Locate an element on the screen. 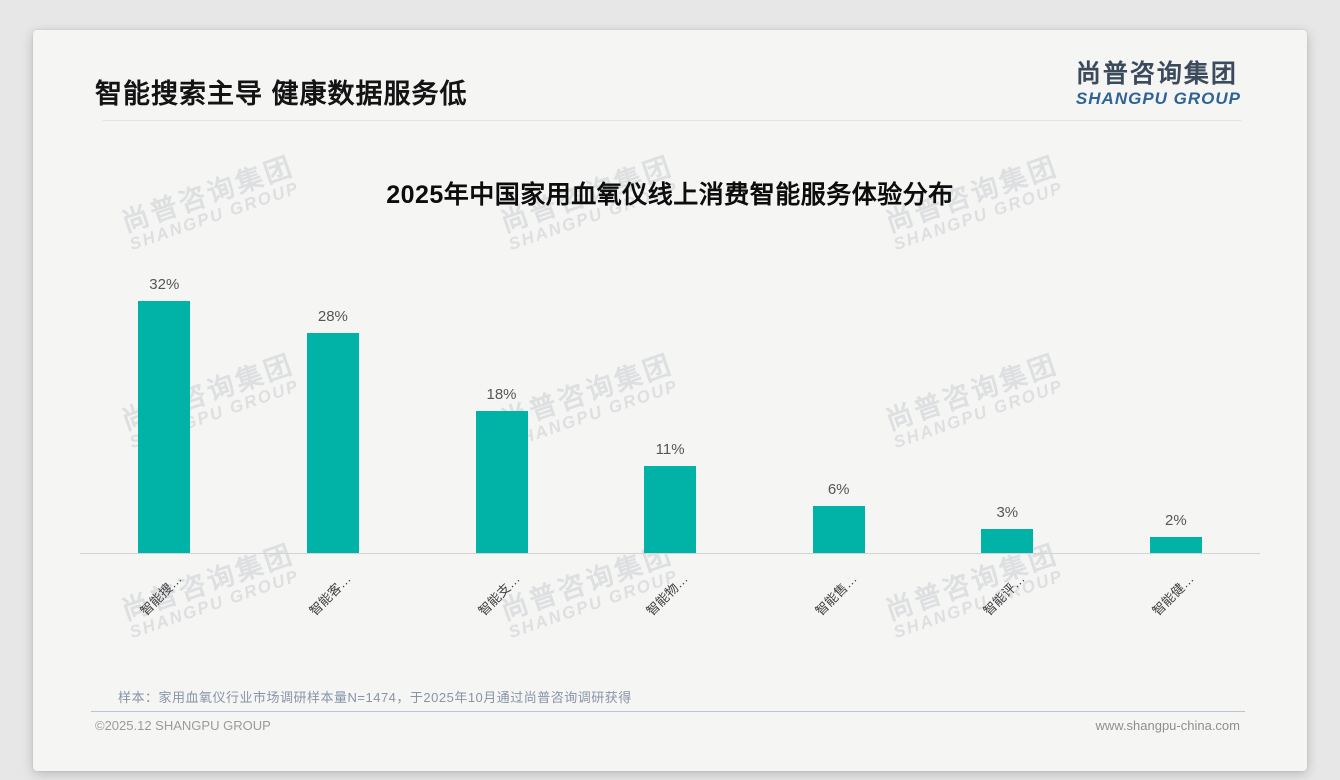 Image resolution: width=1340 pixels, height=780 pixels. bar-value-label: 32% is located at coordinates (164, 284).